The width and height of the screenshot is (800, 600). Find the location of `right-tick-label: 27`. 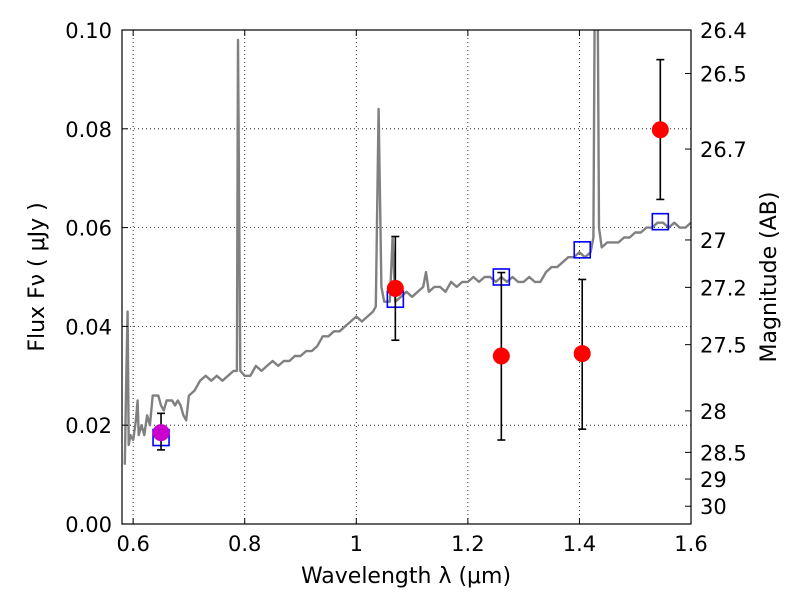

right-tick-label: 27 is located at coordinates (713, 241).